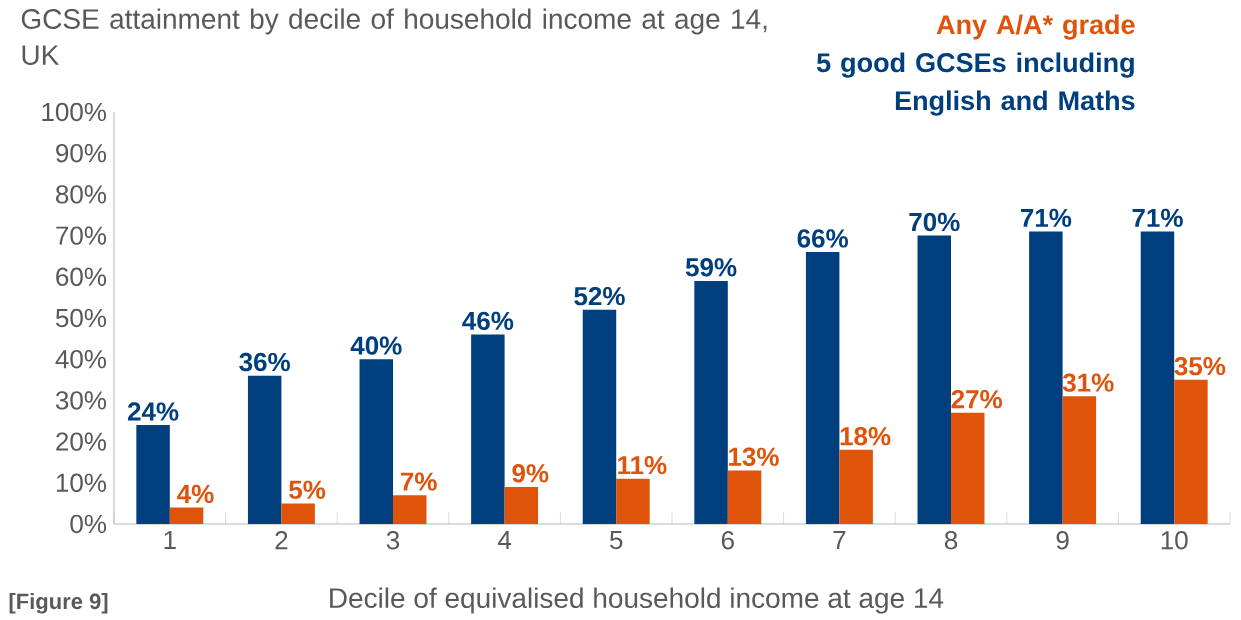 The image size is (1241, 620). Describe the element at coordinates (88, 524) in the screenshot. I see `y-tick-label: 0%` at that location.